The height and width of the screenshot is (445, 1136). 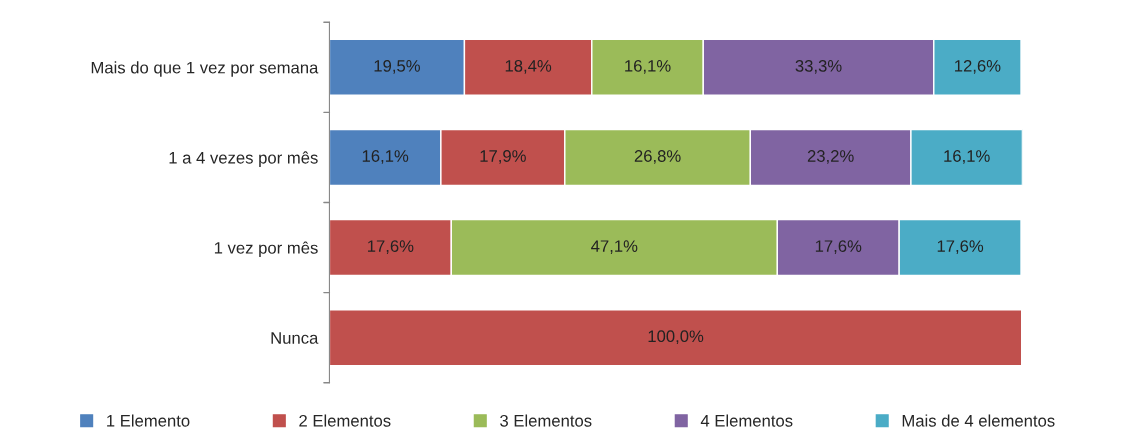 I want to click on data-label: 17,9%, so click(x=503, y=157).